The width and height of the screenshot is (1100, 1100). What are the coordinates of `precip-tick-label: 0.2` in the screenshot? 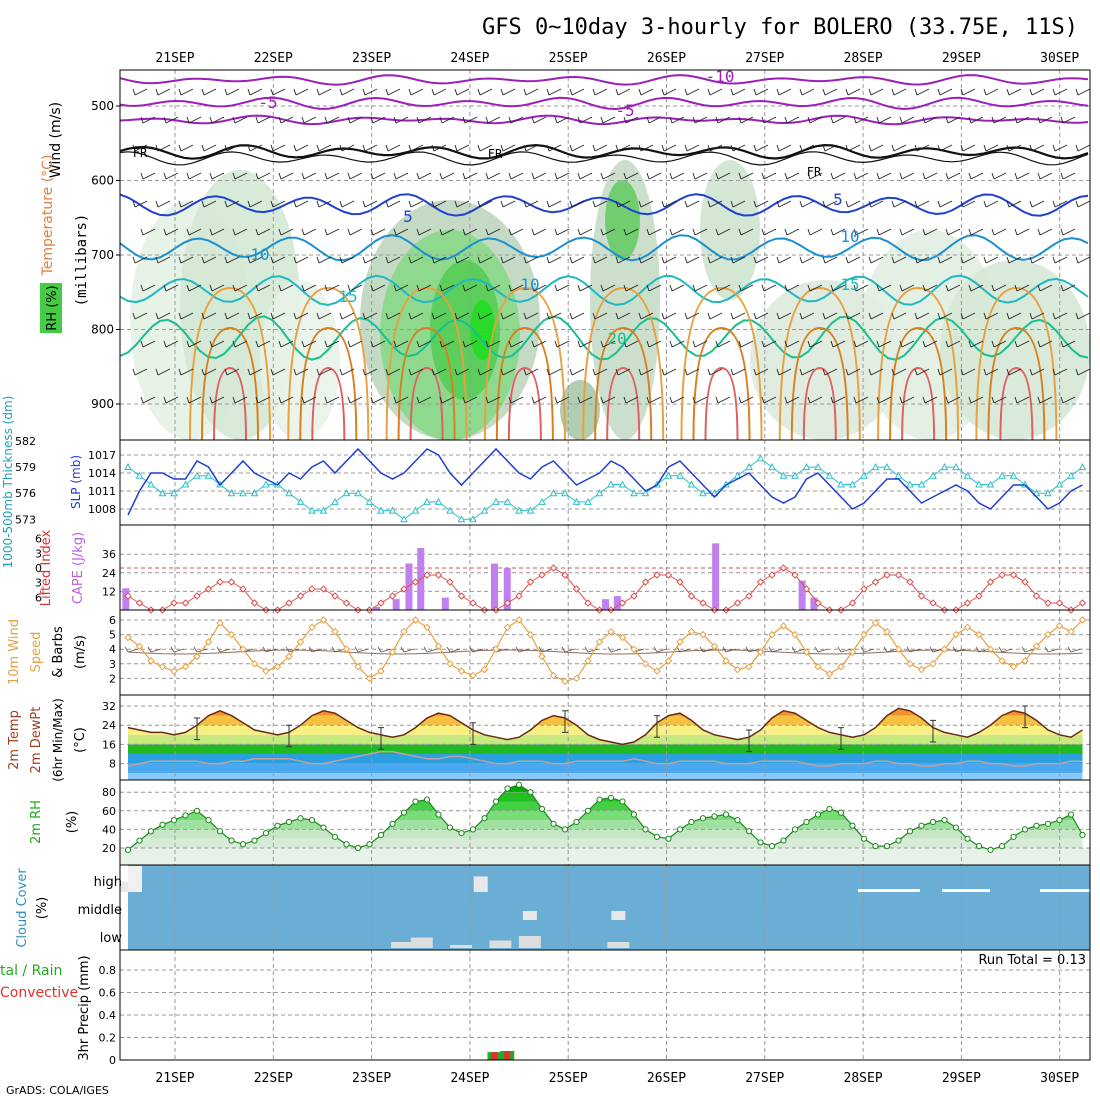 It's located at (108, 1038).